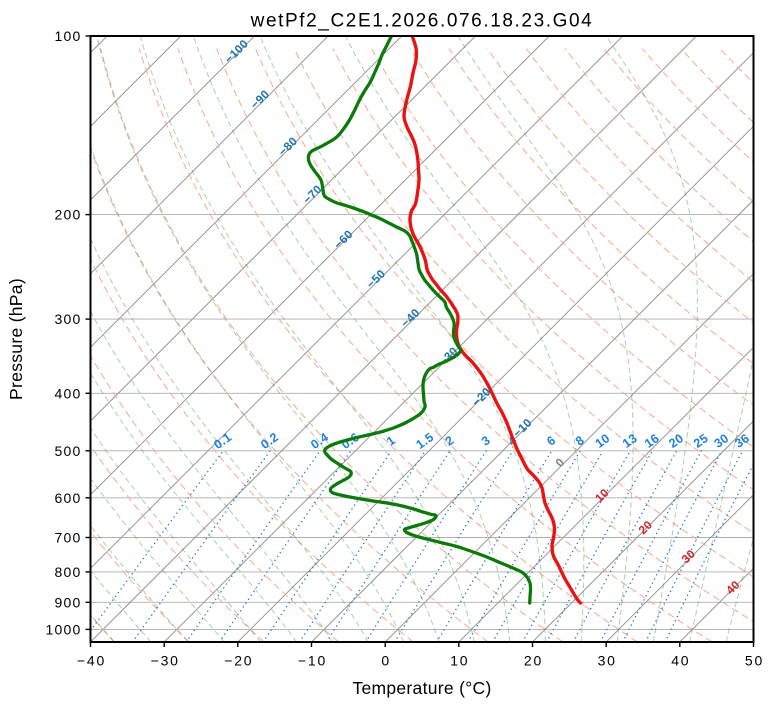 The height and width of the screenshot is (713, 775). What do you see at coordinates (68, 498) in the screenshot?
I see `svg-text: 600` at bounding box center [68, 498].